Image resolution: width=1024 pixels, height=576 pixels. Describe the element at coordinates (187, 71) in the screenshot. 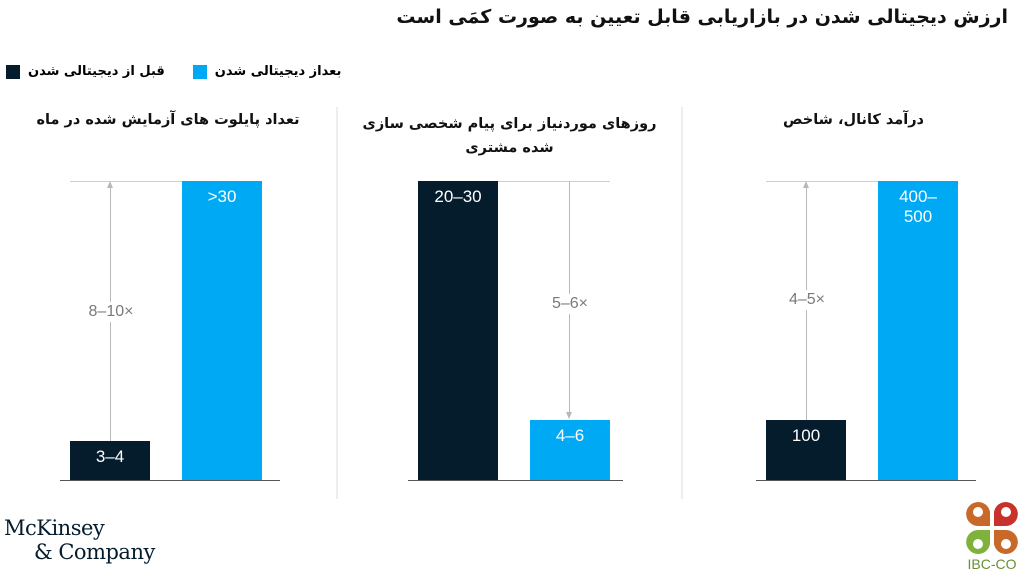

I see `legend: قبل از دیجیتالی شدن بعداز دیجیتالی شدن` at that location.